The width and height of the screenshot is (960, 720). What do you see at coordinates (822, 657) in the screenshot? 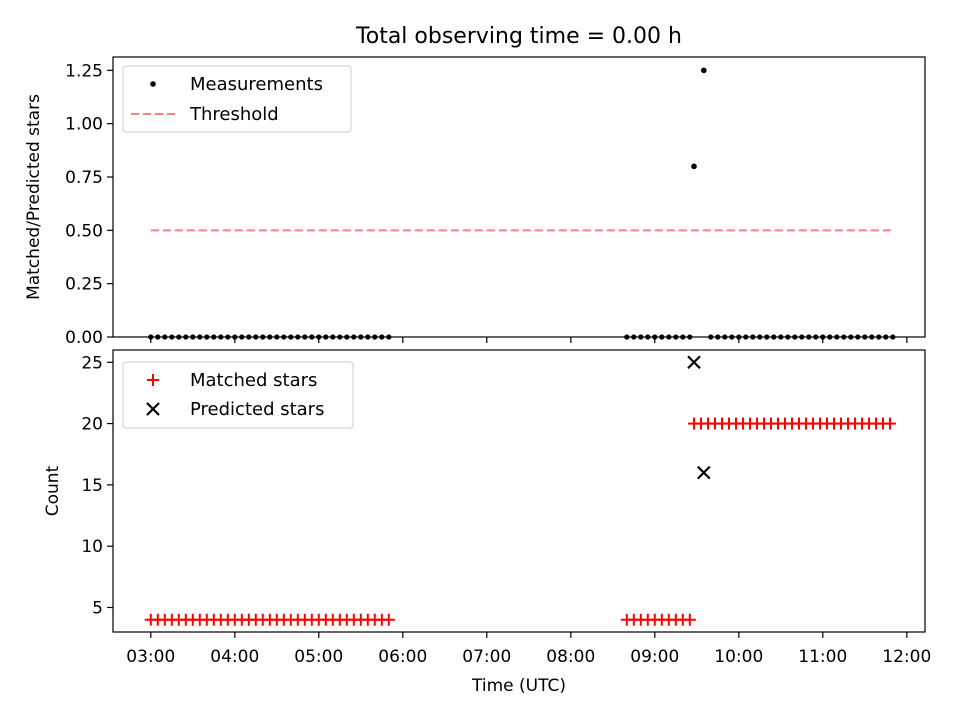
I see `bottom-x-tick-label: 11:00` at bounding box center [822, 657].